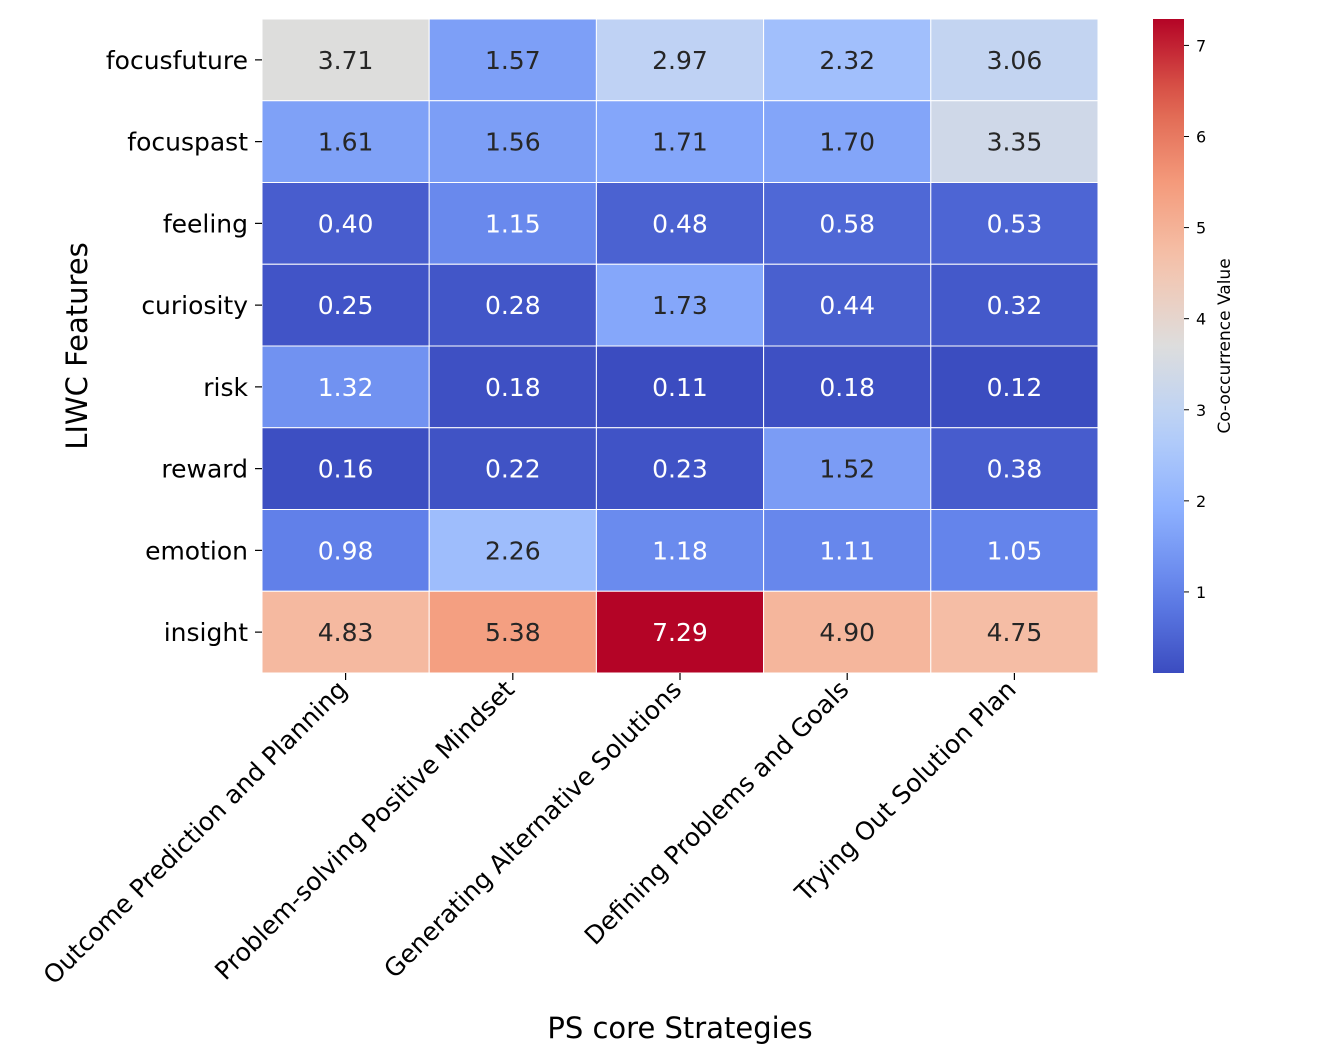  I want to click on cell-value-label: 4.75, so click(1015, 632).